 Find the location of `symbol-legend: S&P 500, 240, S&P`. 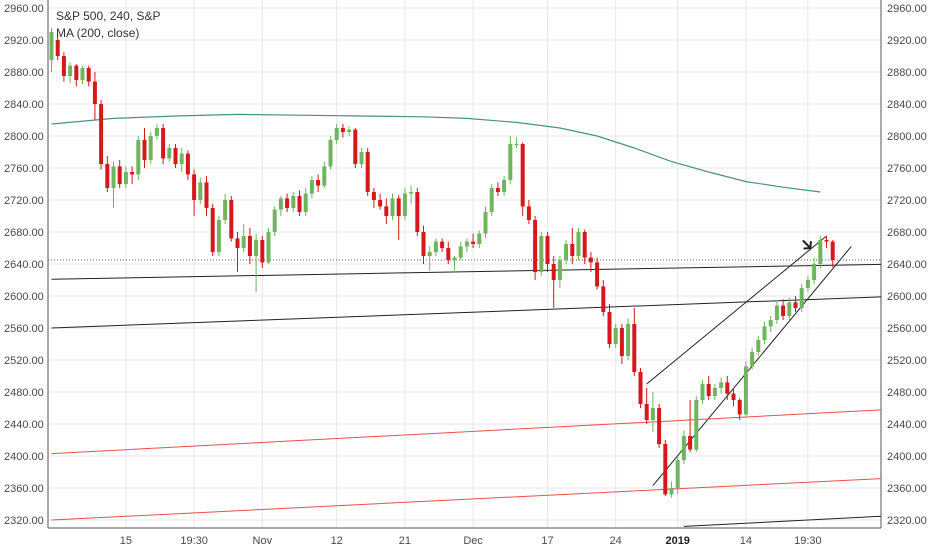

symbol-legend: S&P 500, 240, S&P is located at coordinates (108, 16).